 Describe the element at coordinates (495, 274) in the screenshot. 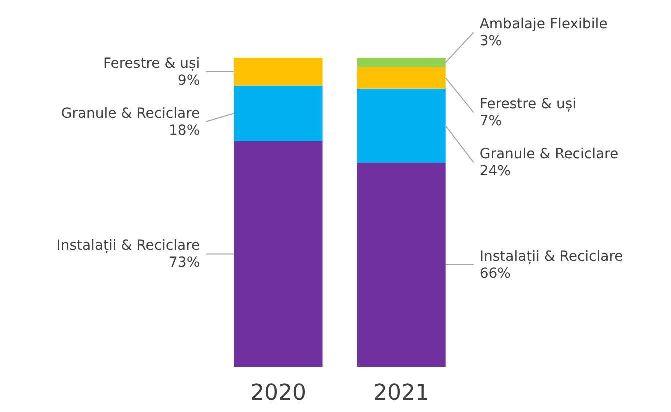

I see `data-label: 66%` at that location.